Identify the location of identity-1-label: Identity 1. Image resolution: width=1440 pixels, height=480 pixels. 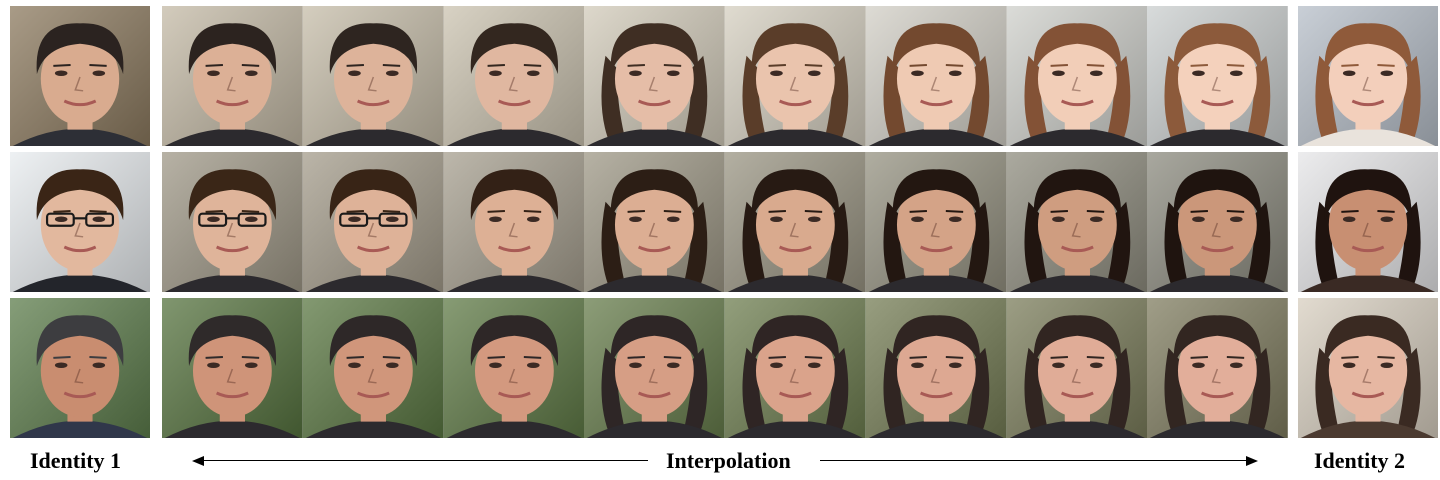
(76, 460).